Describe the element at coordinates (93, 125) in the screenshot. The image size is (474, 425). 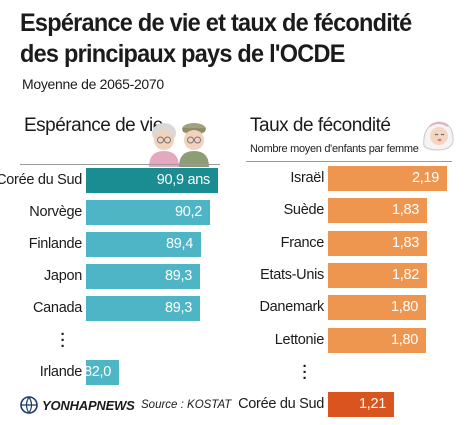
I see `life-panel-title: Espérance de vie` at that location.